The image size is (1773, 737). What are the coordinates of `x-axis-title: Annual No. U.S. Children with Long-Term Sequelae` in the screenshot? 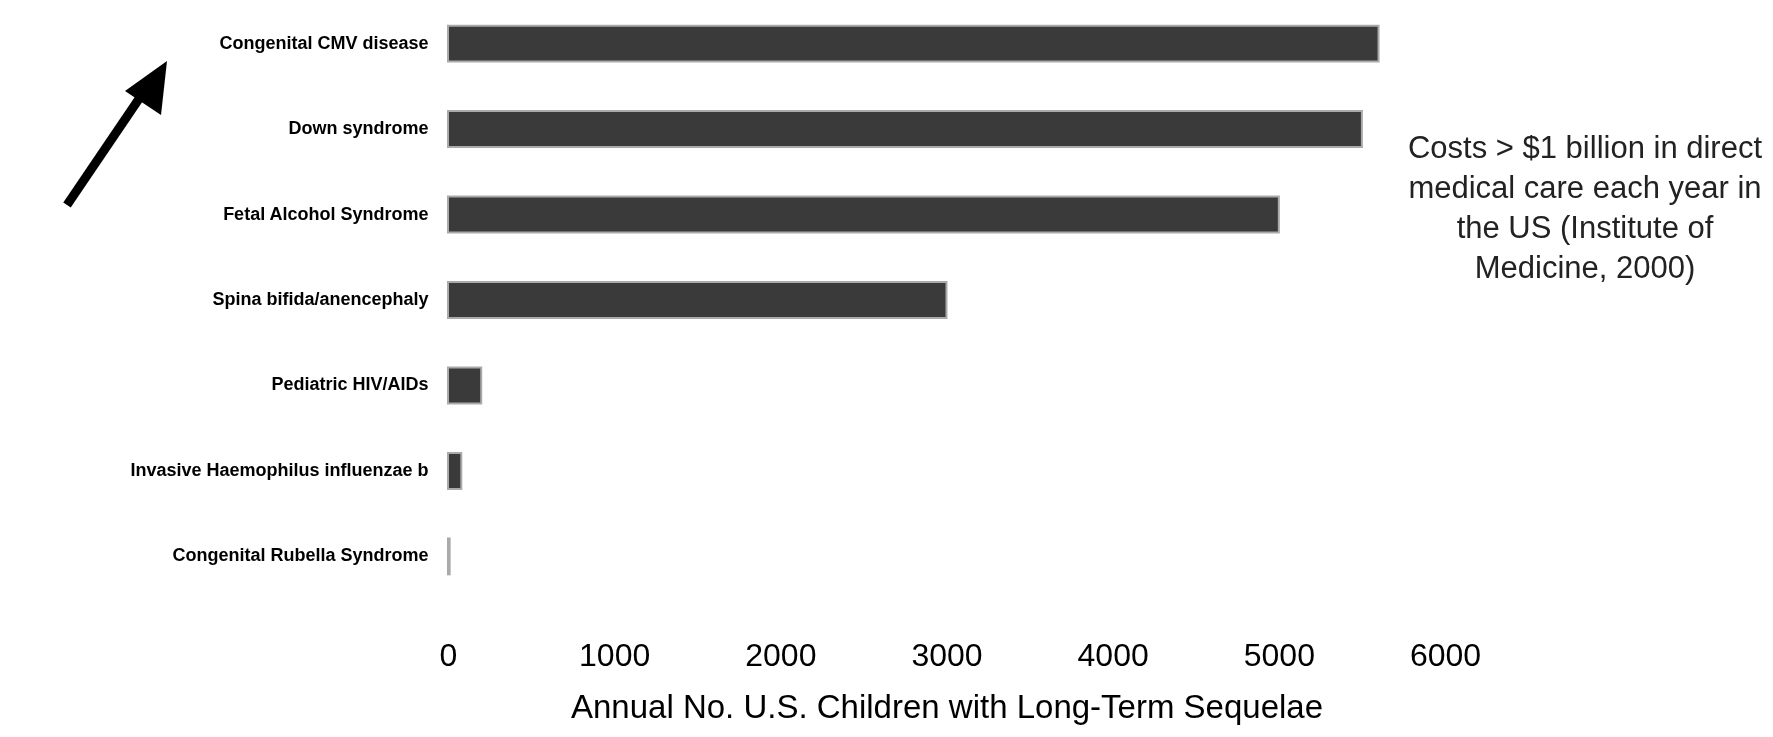 It's located at (947, 706).